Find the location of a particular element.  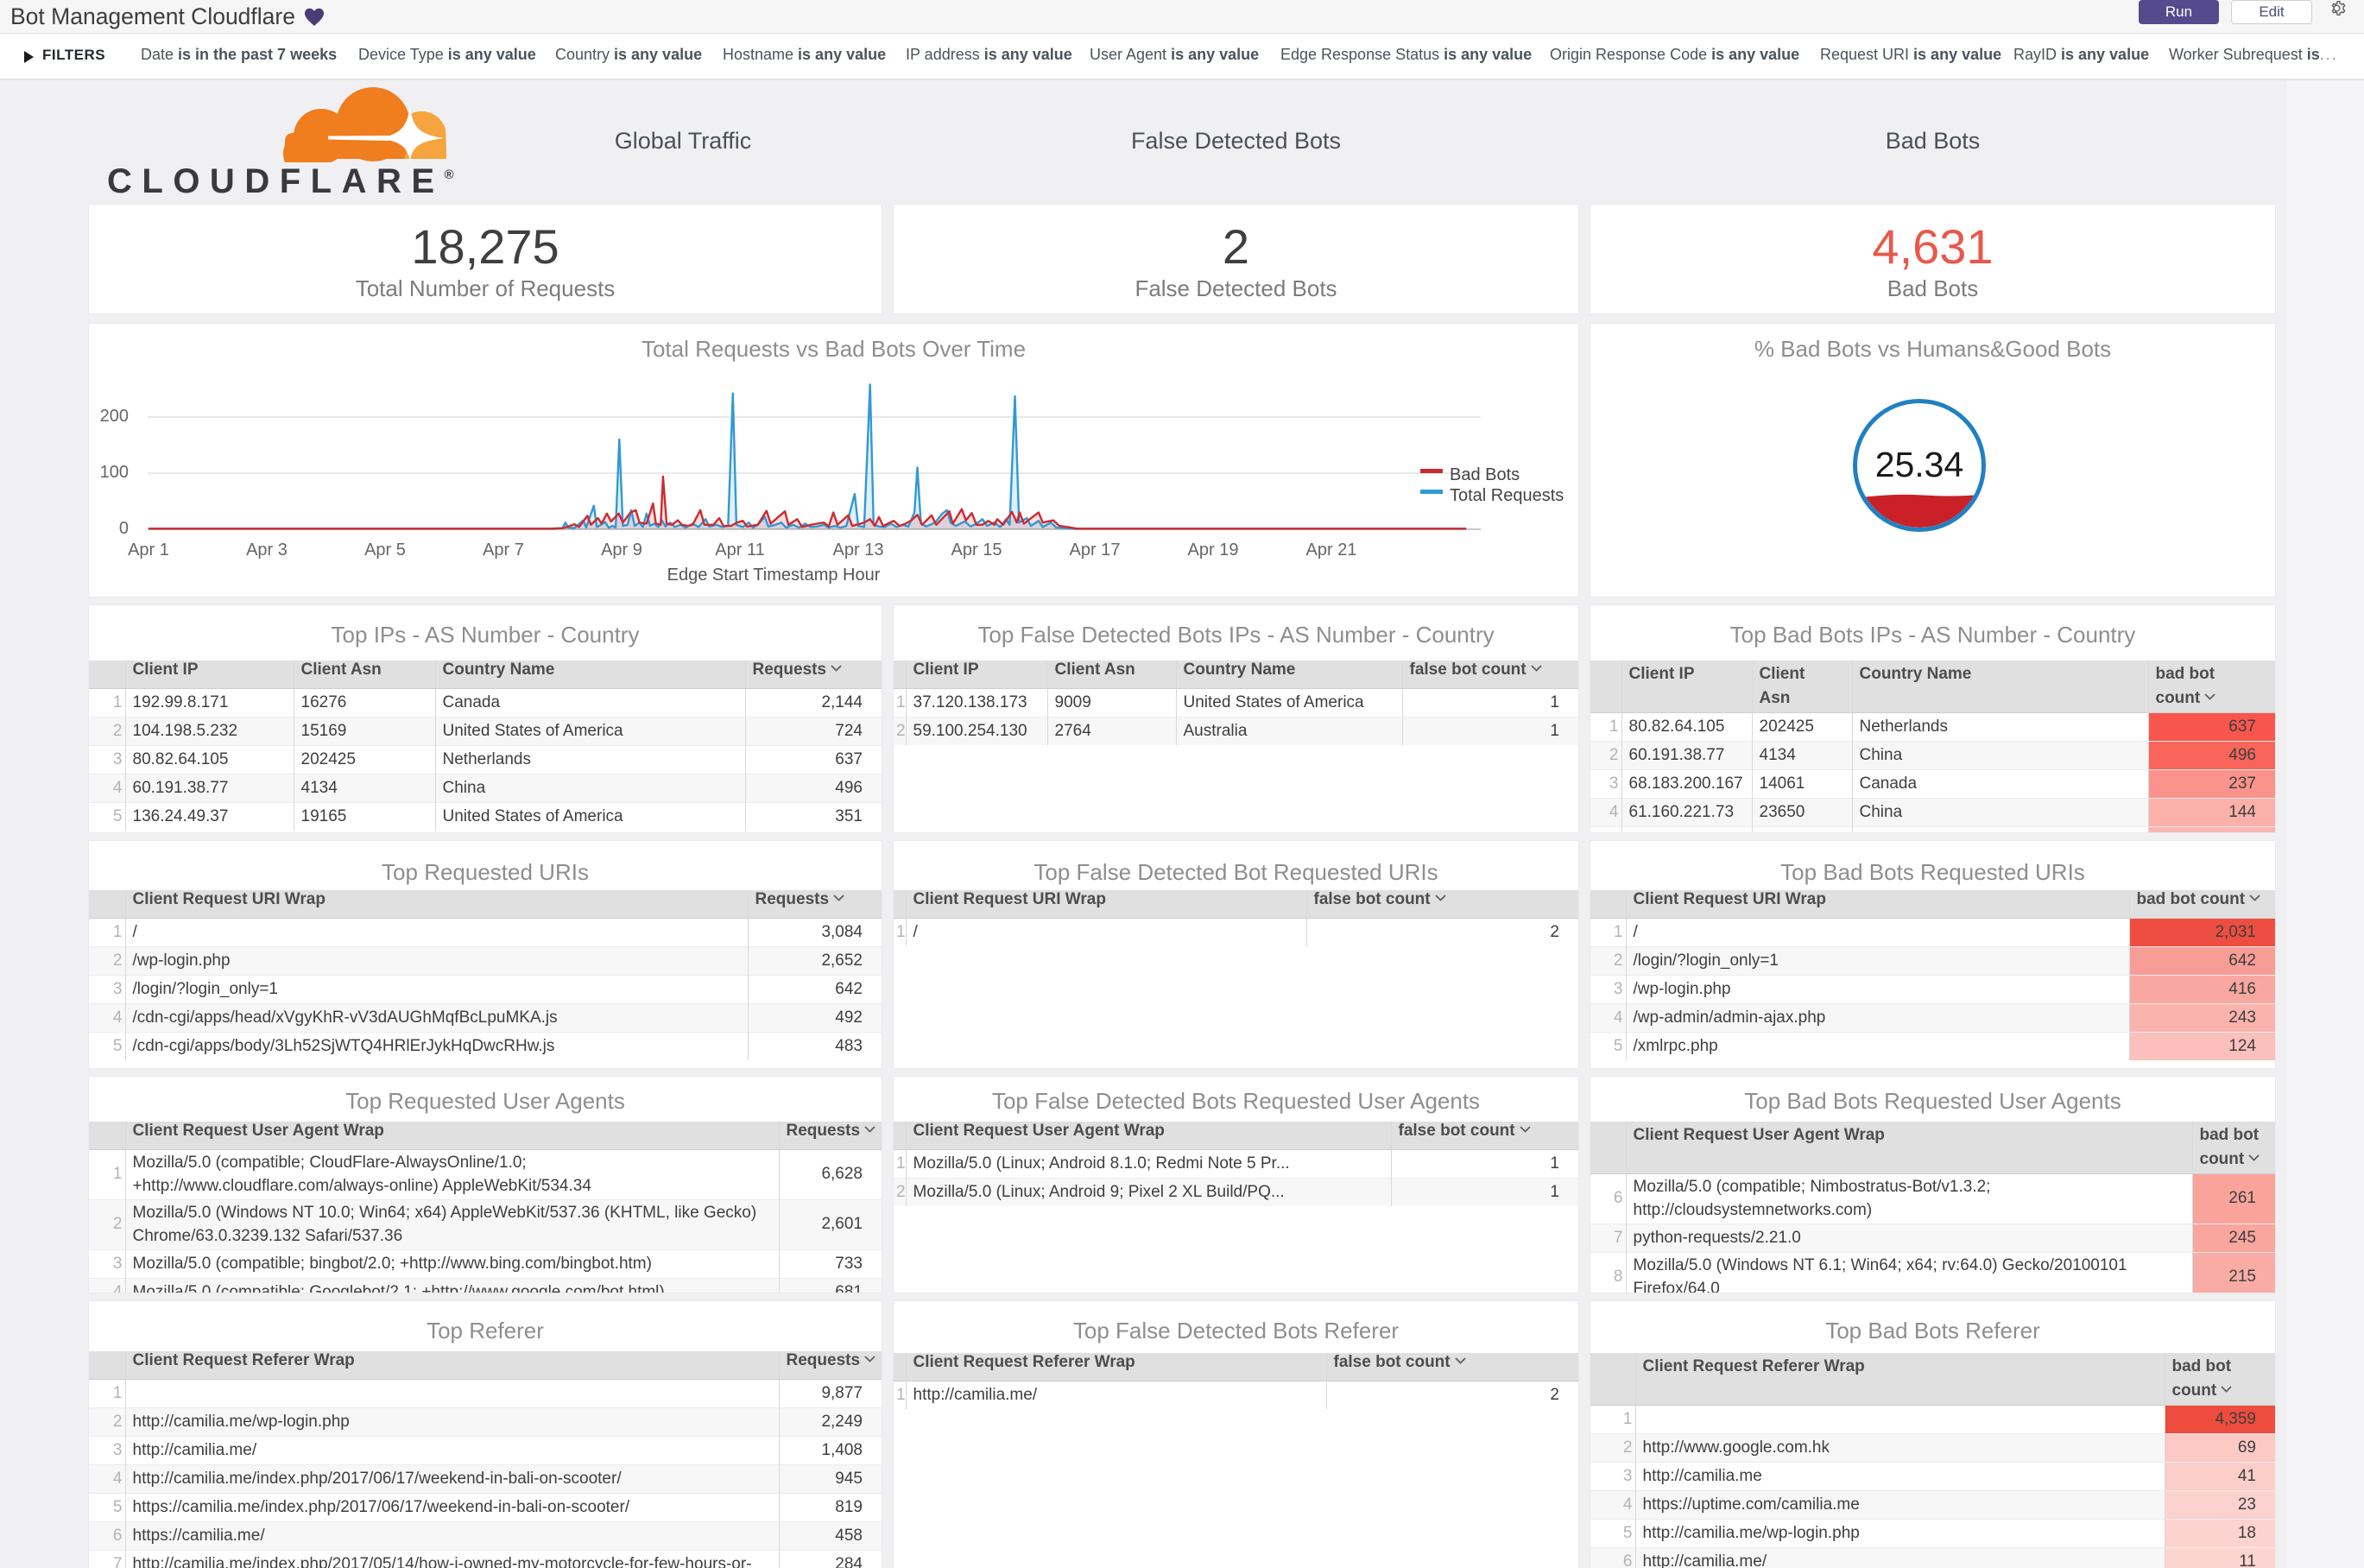

svg-text: 100 is located at coordinates (114, 473).